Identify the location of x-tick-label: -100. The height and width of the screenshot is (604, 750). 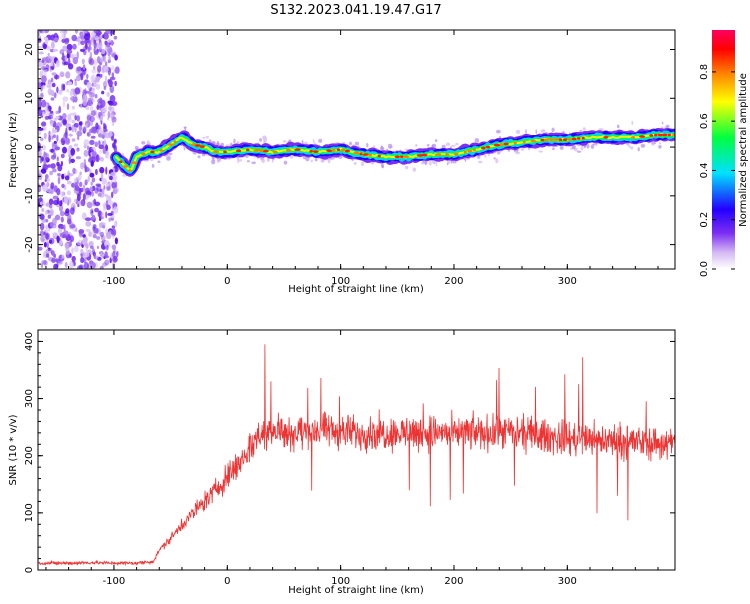
(114, 281).